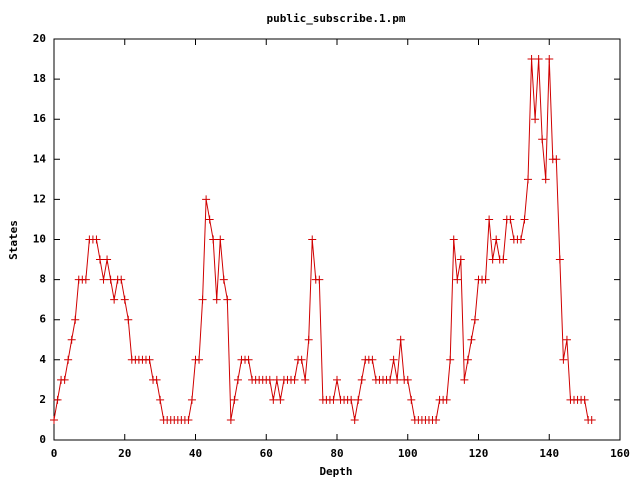 The width and height of the screenshot is (640, 480). Describe the element at coordinates (40, 158) in the screenshot. I see `y-tick-label: 14` at that location.